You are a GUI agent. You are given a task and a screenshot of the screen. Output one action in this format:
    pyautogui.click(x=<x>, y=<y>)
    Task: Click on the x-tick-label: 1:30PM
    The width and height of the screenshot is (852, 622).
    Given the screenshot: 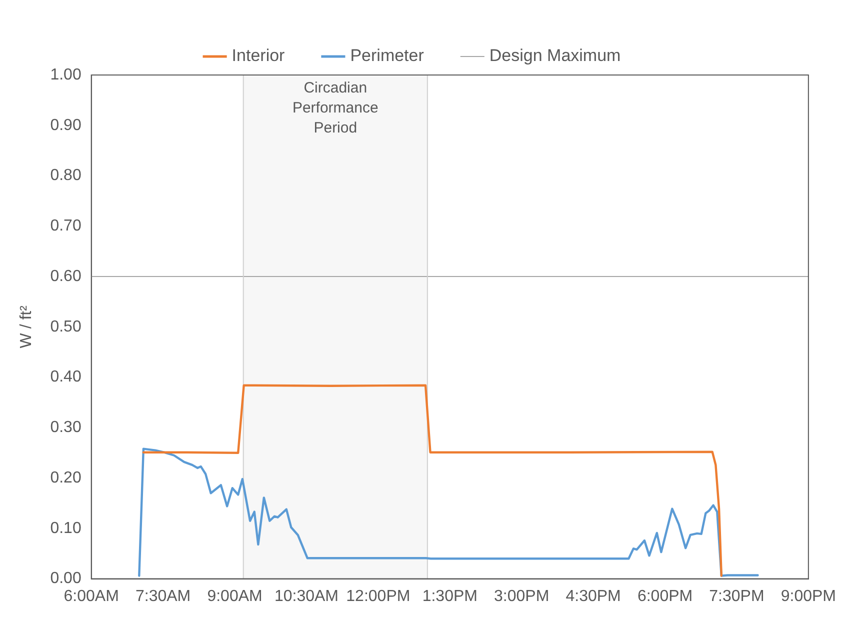 What is the action you would take?
    pyautogui.click(x=450, y=596)
    